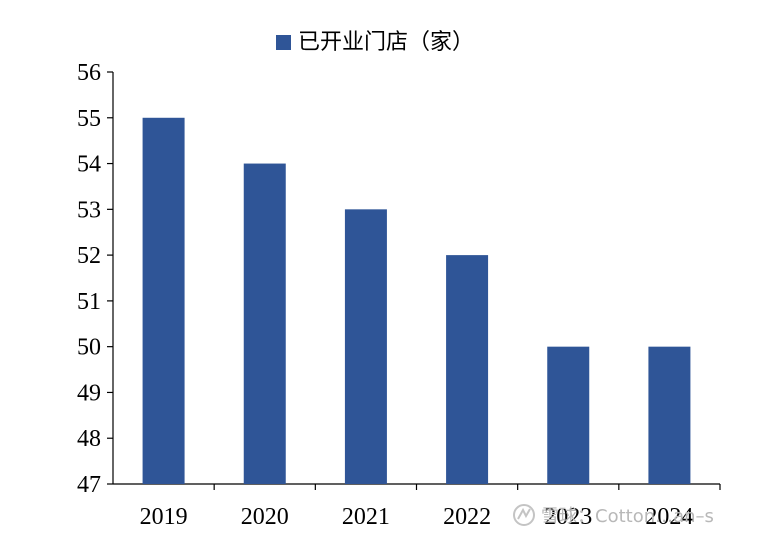 The width and height of the screenshot is (760, 538). What do you see at coordinates (89, 485) in the screenshot?
I see `y-tick-label: 47` at bounding box center [89, 485].